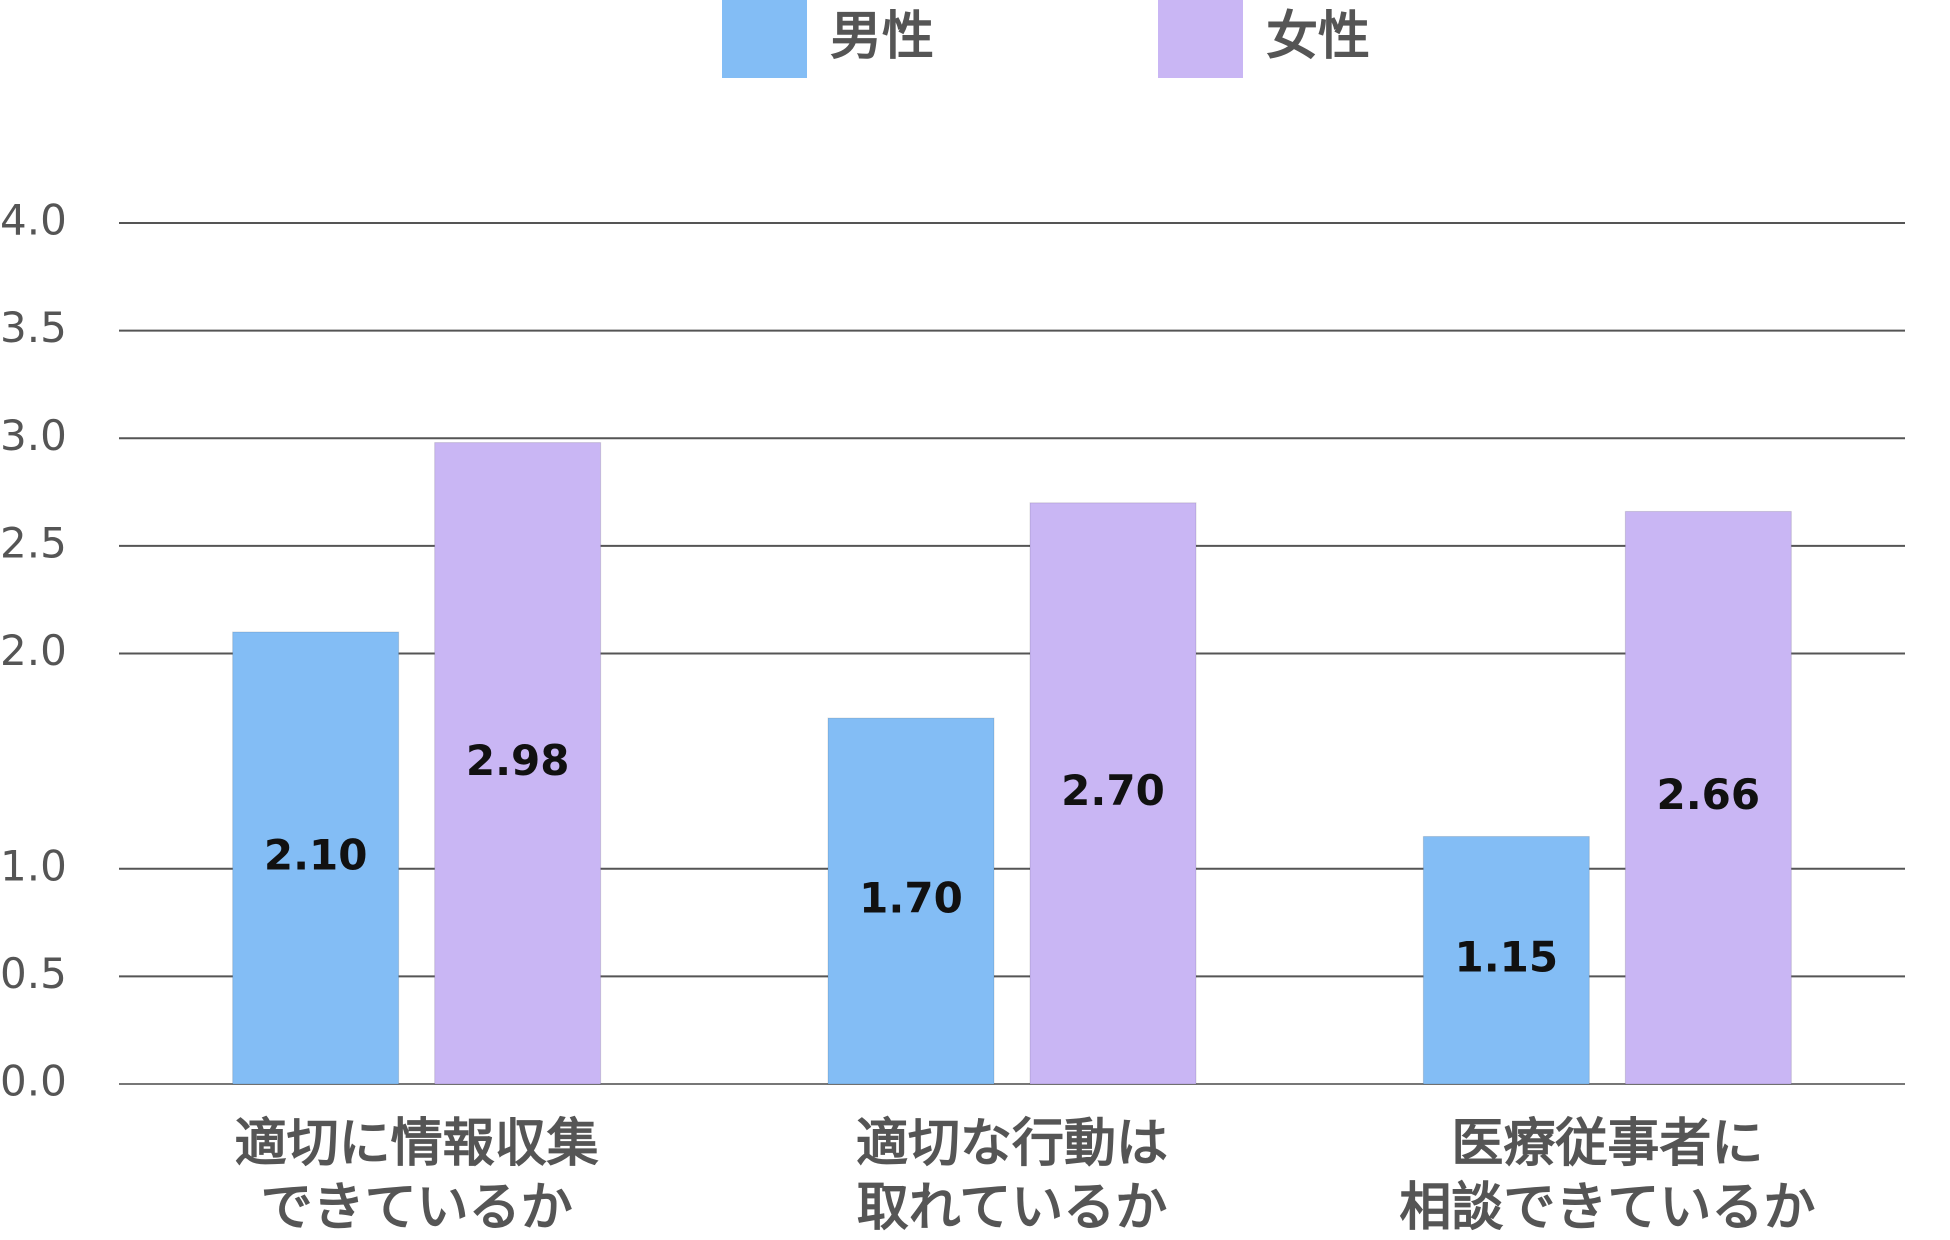 The image size is (1950, 1240). What do you see at coordinates (33, 220) in the screenshot?
I see `y-tick-label: 4.0` at bounding box center [33, 220].